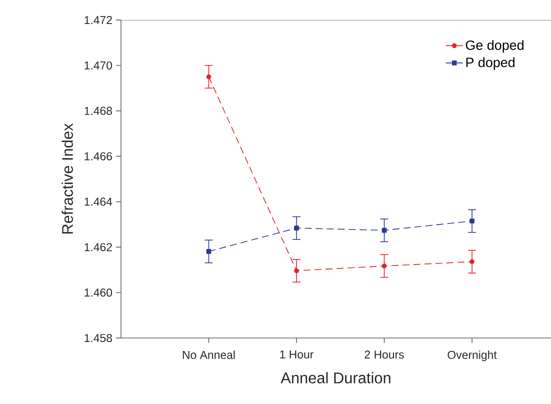 This screenshot has width=551, height=404. I want to click on x-tick-label: No Anneal, so click(208, 354).